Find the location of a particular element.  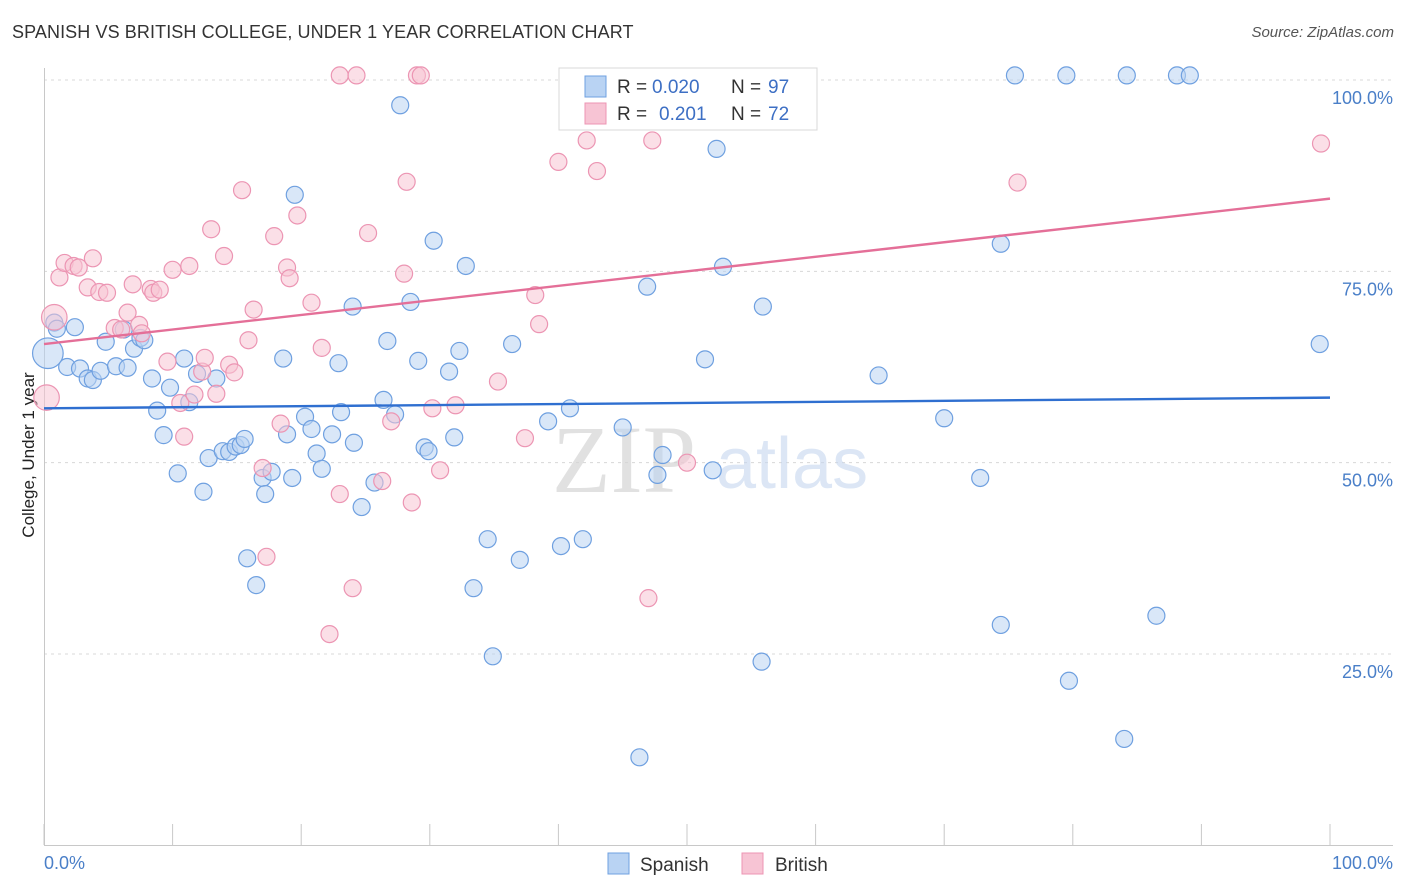

legend-british-r-value: 0.201 is located at coordinates (683, 114).